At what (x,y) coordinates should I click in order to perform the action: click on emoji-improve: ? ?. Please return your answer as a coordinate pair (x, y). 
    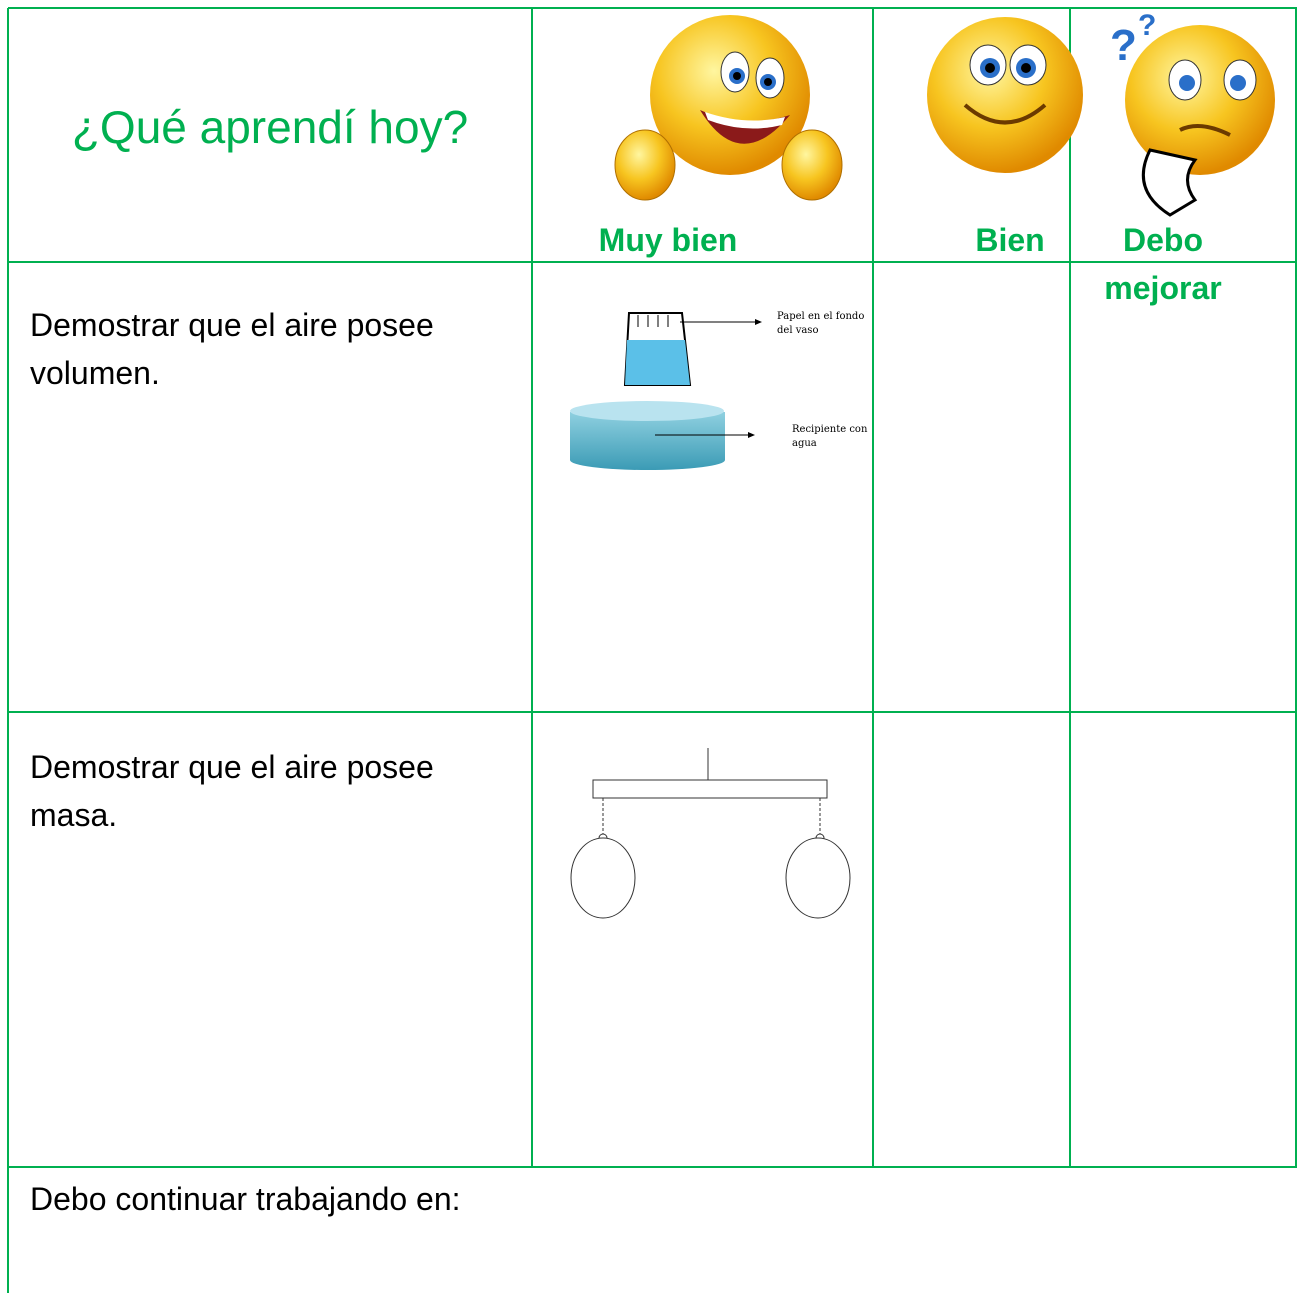
    Looking at the image, I should click on (1192, 113).